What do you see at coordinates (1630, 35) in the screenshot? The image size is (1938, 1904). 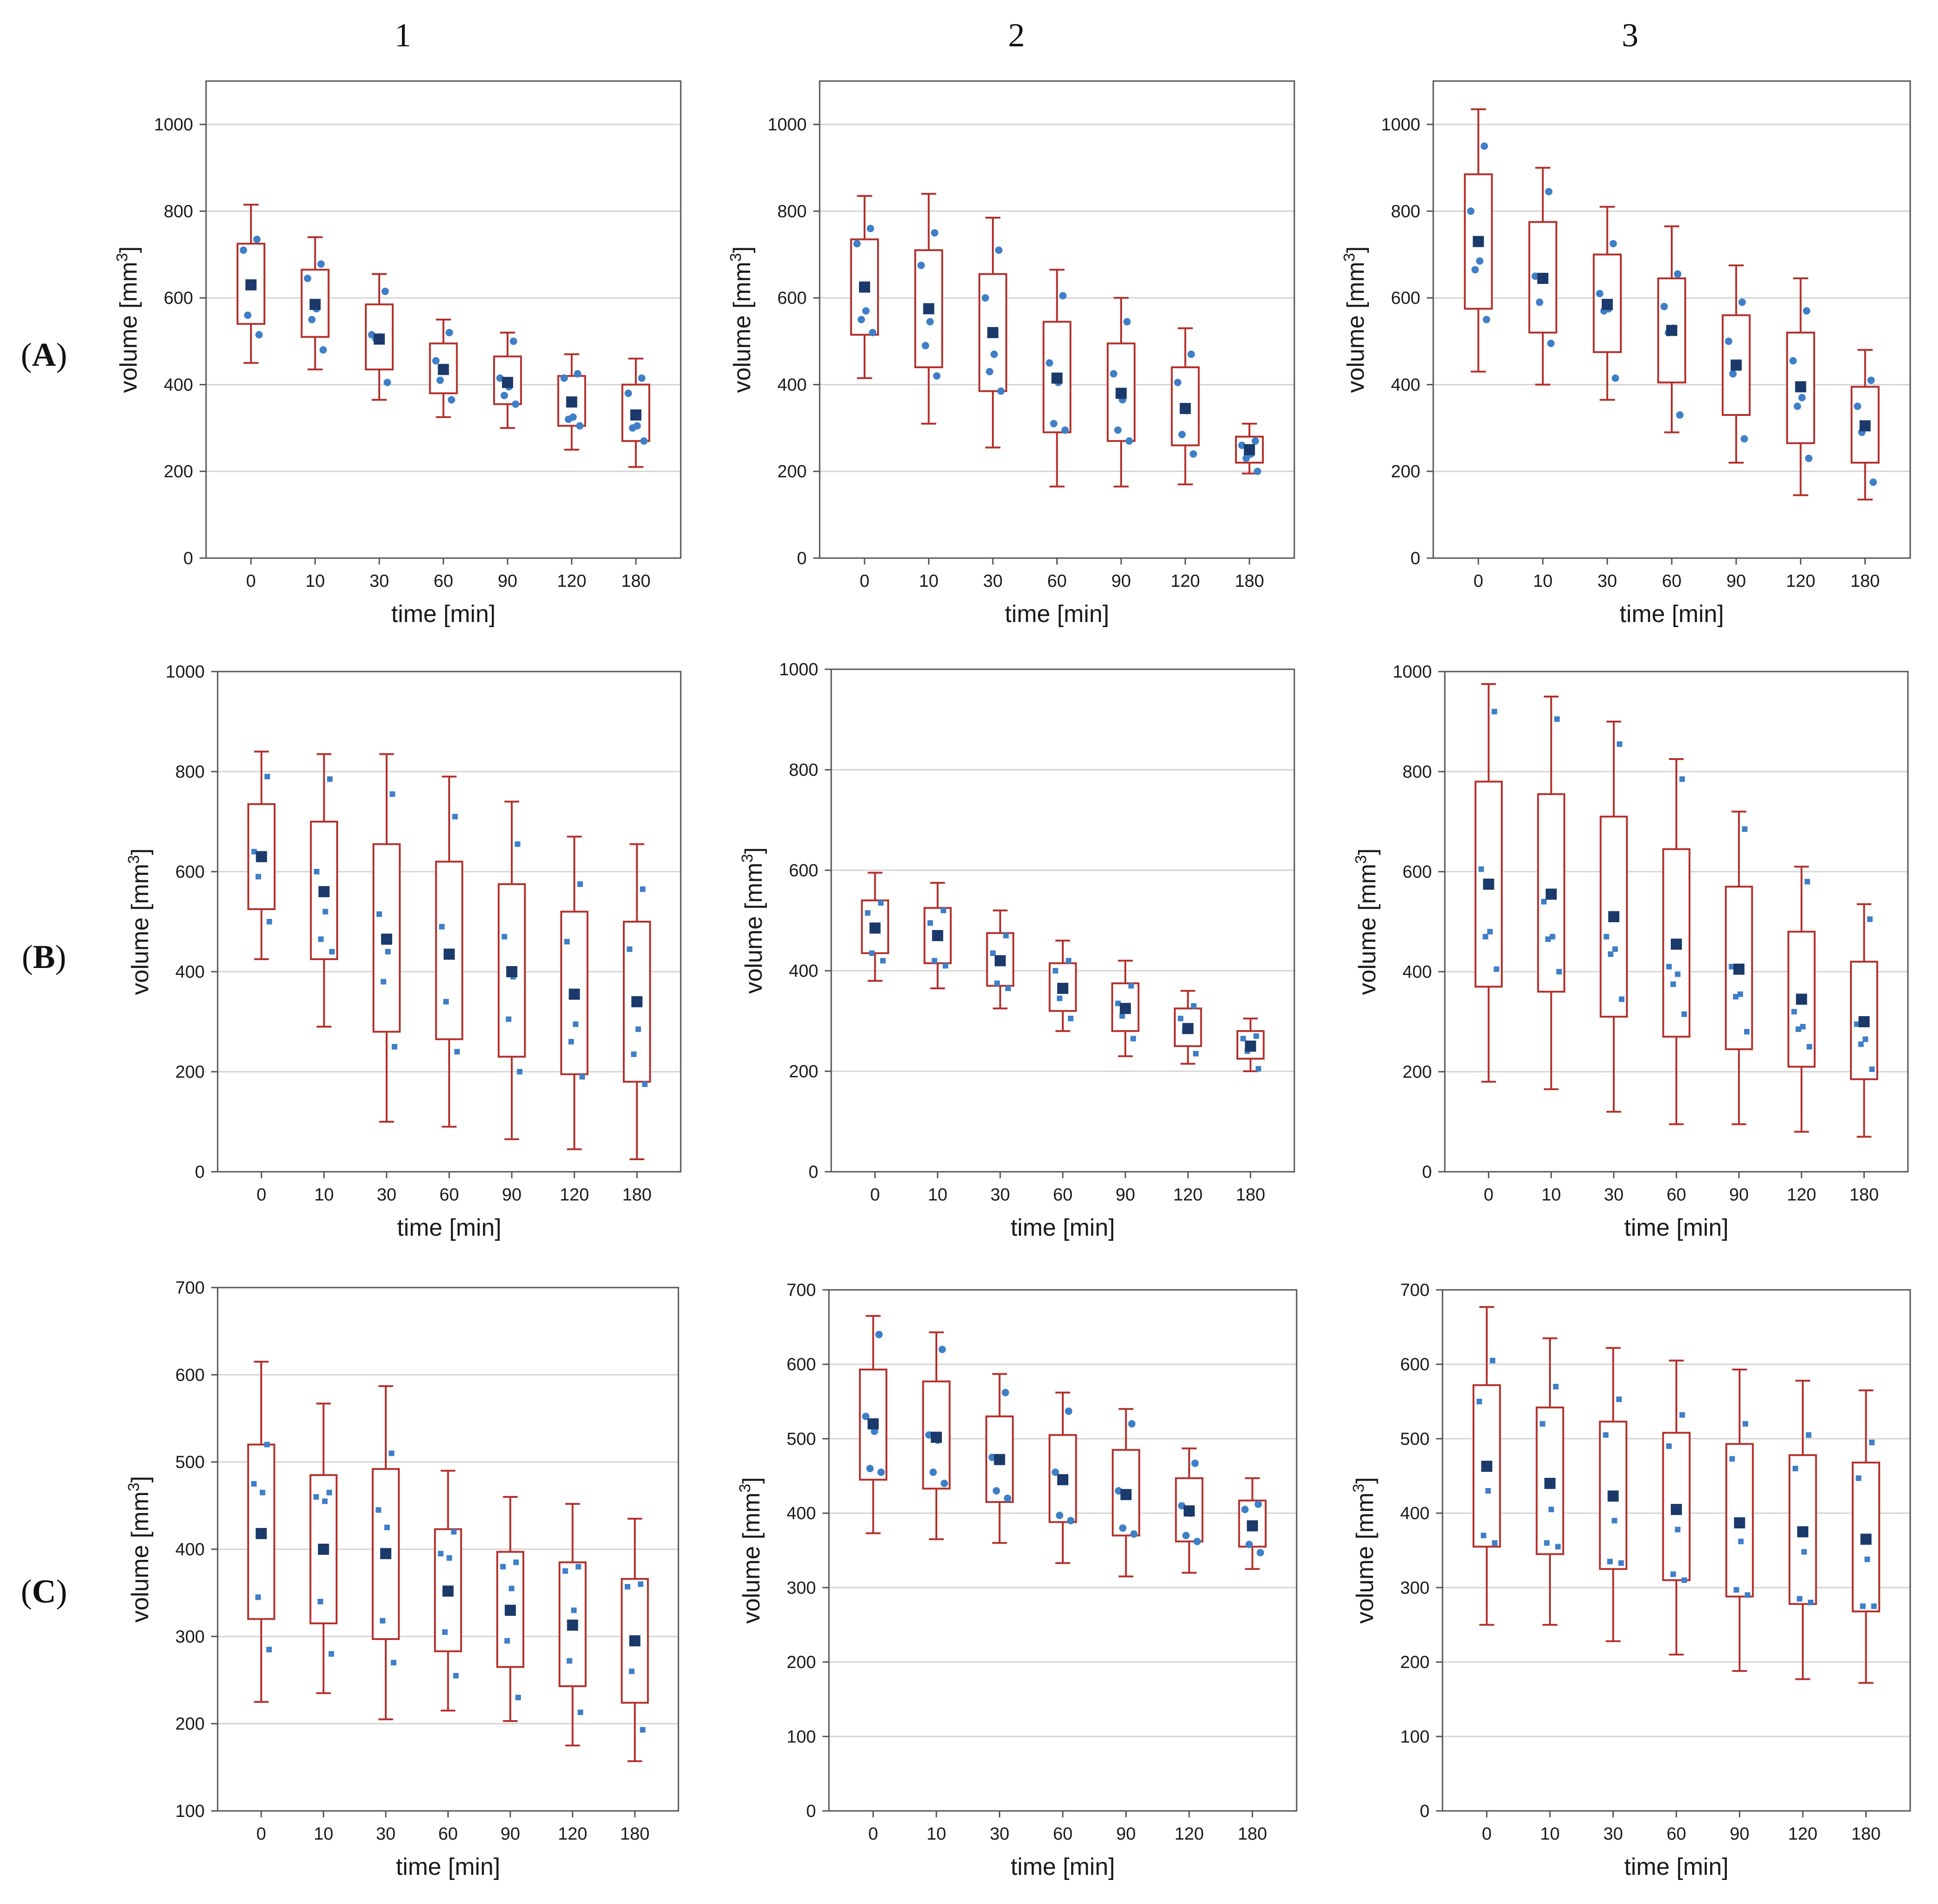 I see `column-label-3: 3` at bounding box center [1630, 35].